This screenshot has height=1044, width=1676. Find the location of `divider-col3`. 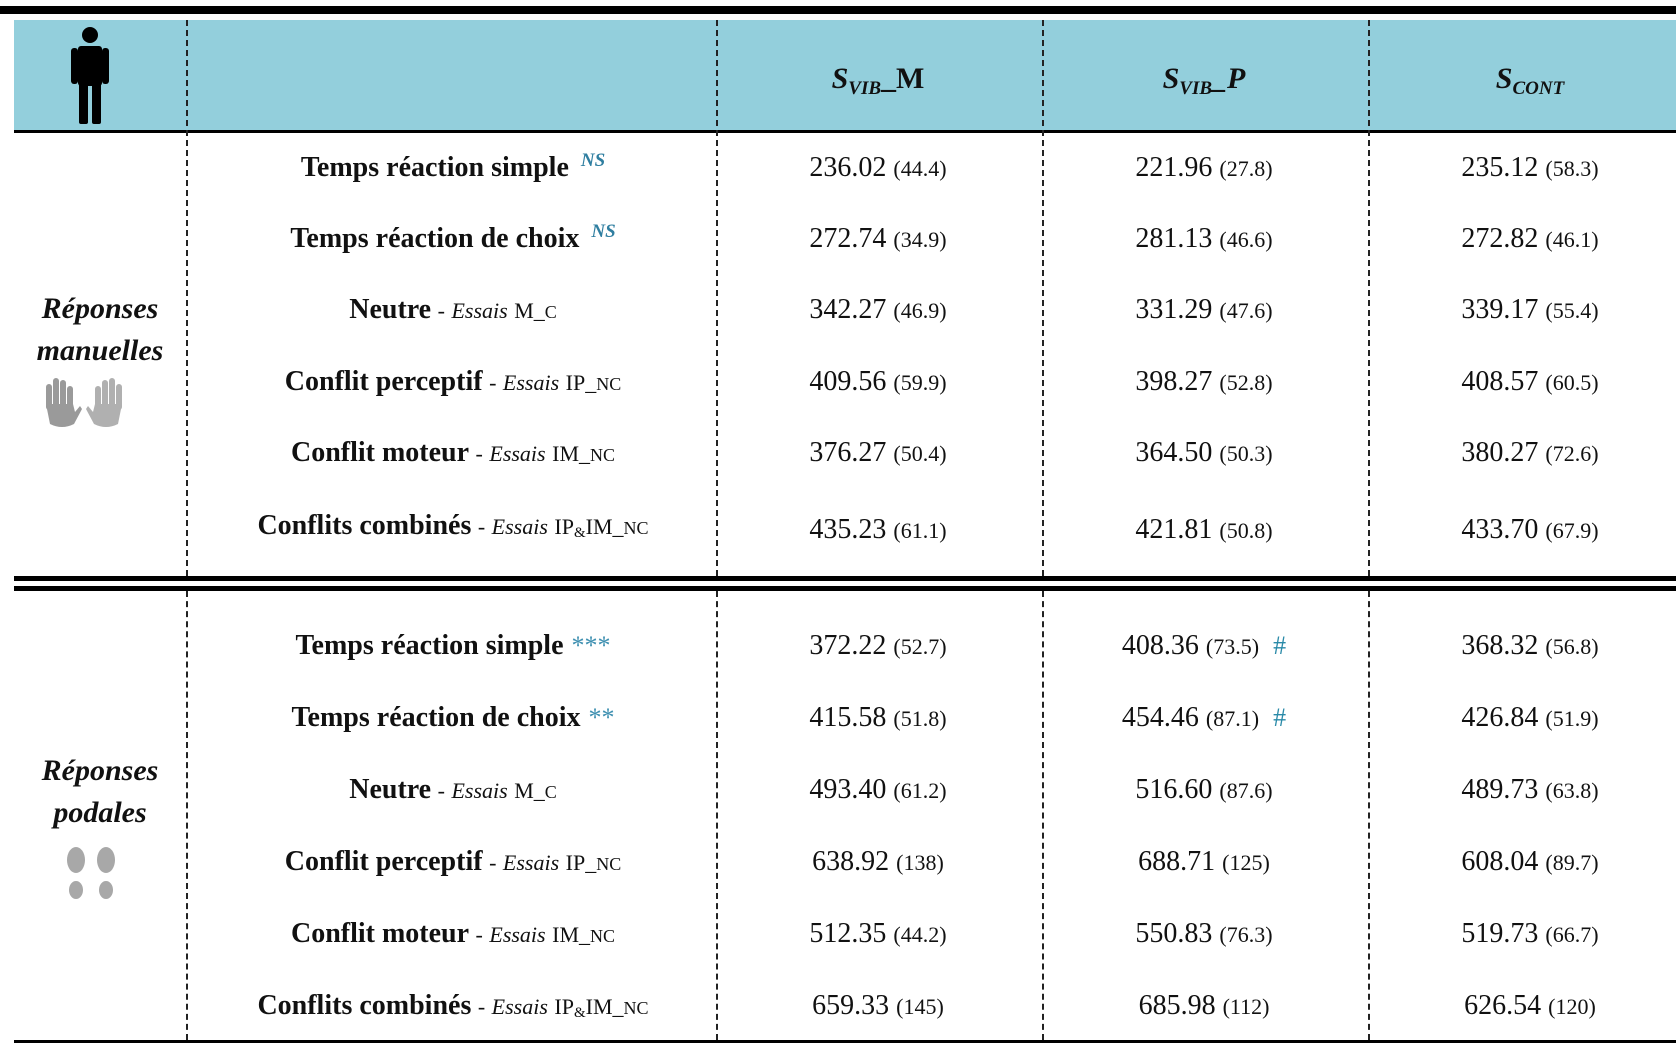

divider-col3 is located at coordinates (1369, 298).